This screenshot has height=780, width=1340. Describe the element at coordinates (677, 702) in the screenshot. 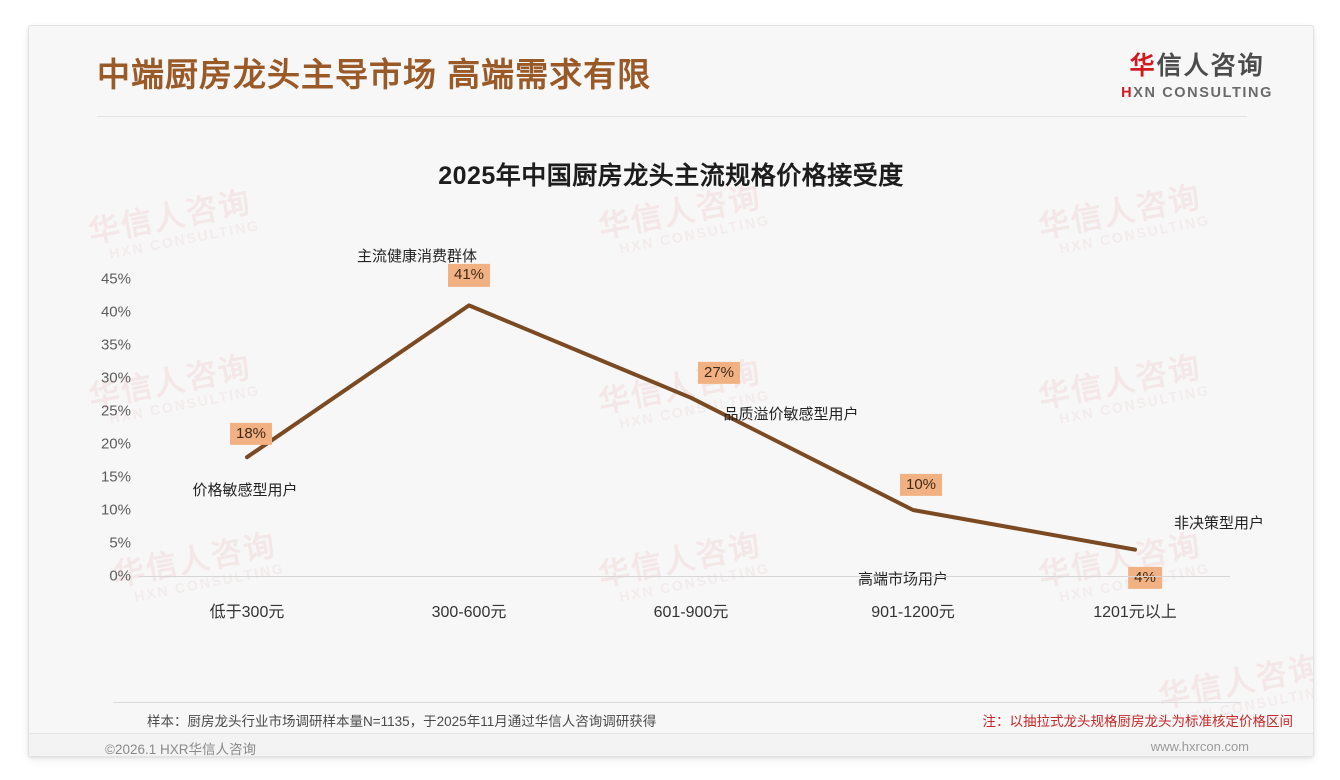

I see `footer-divider` at that location.